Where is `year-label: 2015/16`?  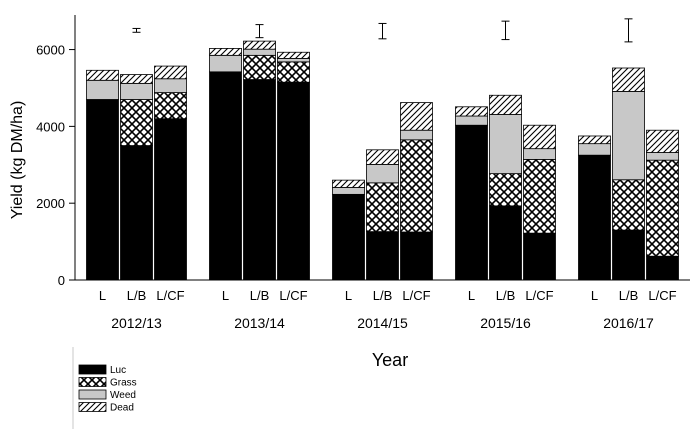 year-label: 2015/16 is located at coordinates (505, 323).